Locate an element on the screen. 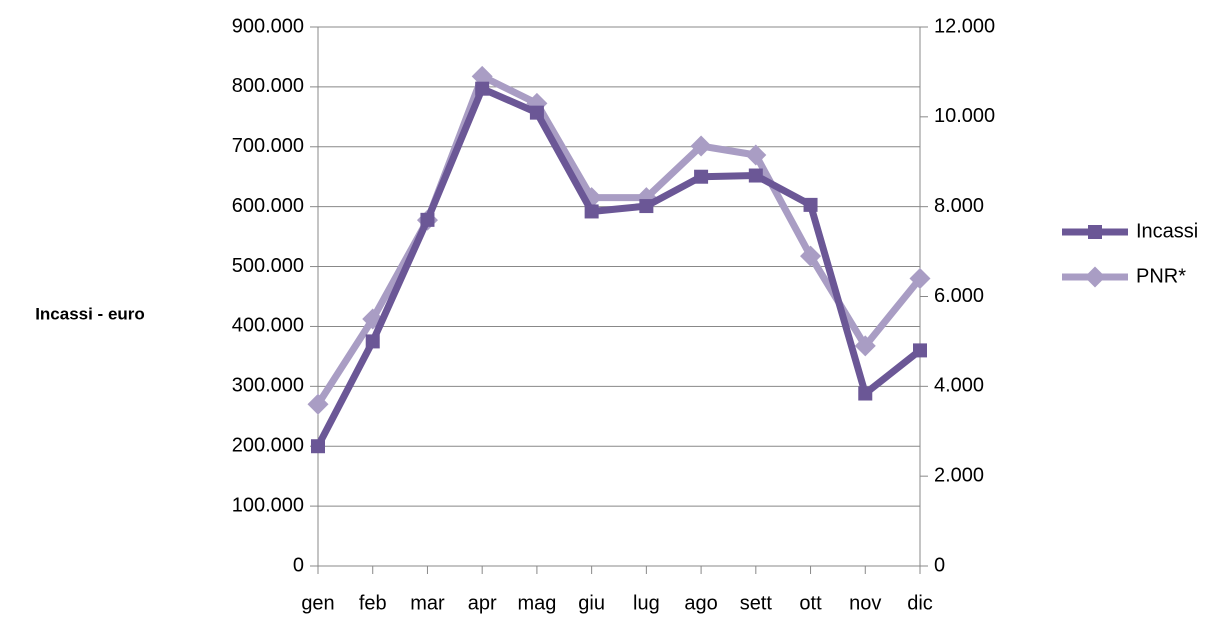 The image size is (1225, 619). y-tick-label: 100.000 is located at coordinates (268, 505).